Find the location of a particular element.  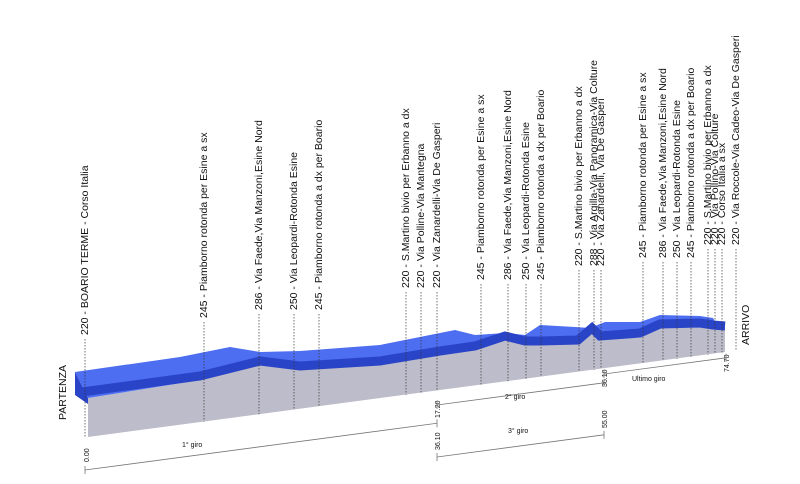

lap-label: 3° giro is located at coordinates (518, 431).